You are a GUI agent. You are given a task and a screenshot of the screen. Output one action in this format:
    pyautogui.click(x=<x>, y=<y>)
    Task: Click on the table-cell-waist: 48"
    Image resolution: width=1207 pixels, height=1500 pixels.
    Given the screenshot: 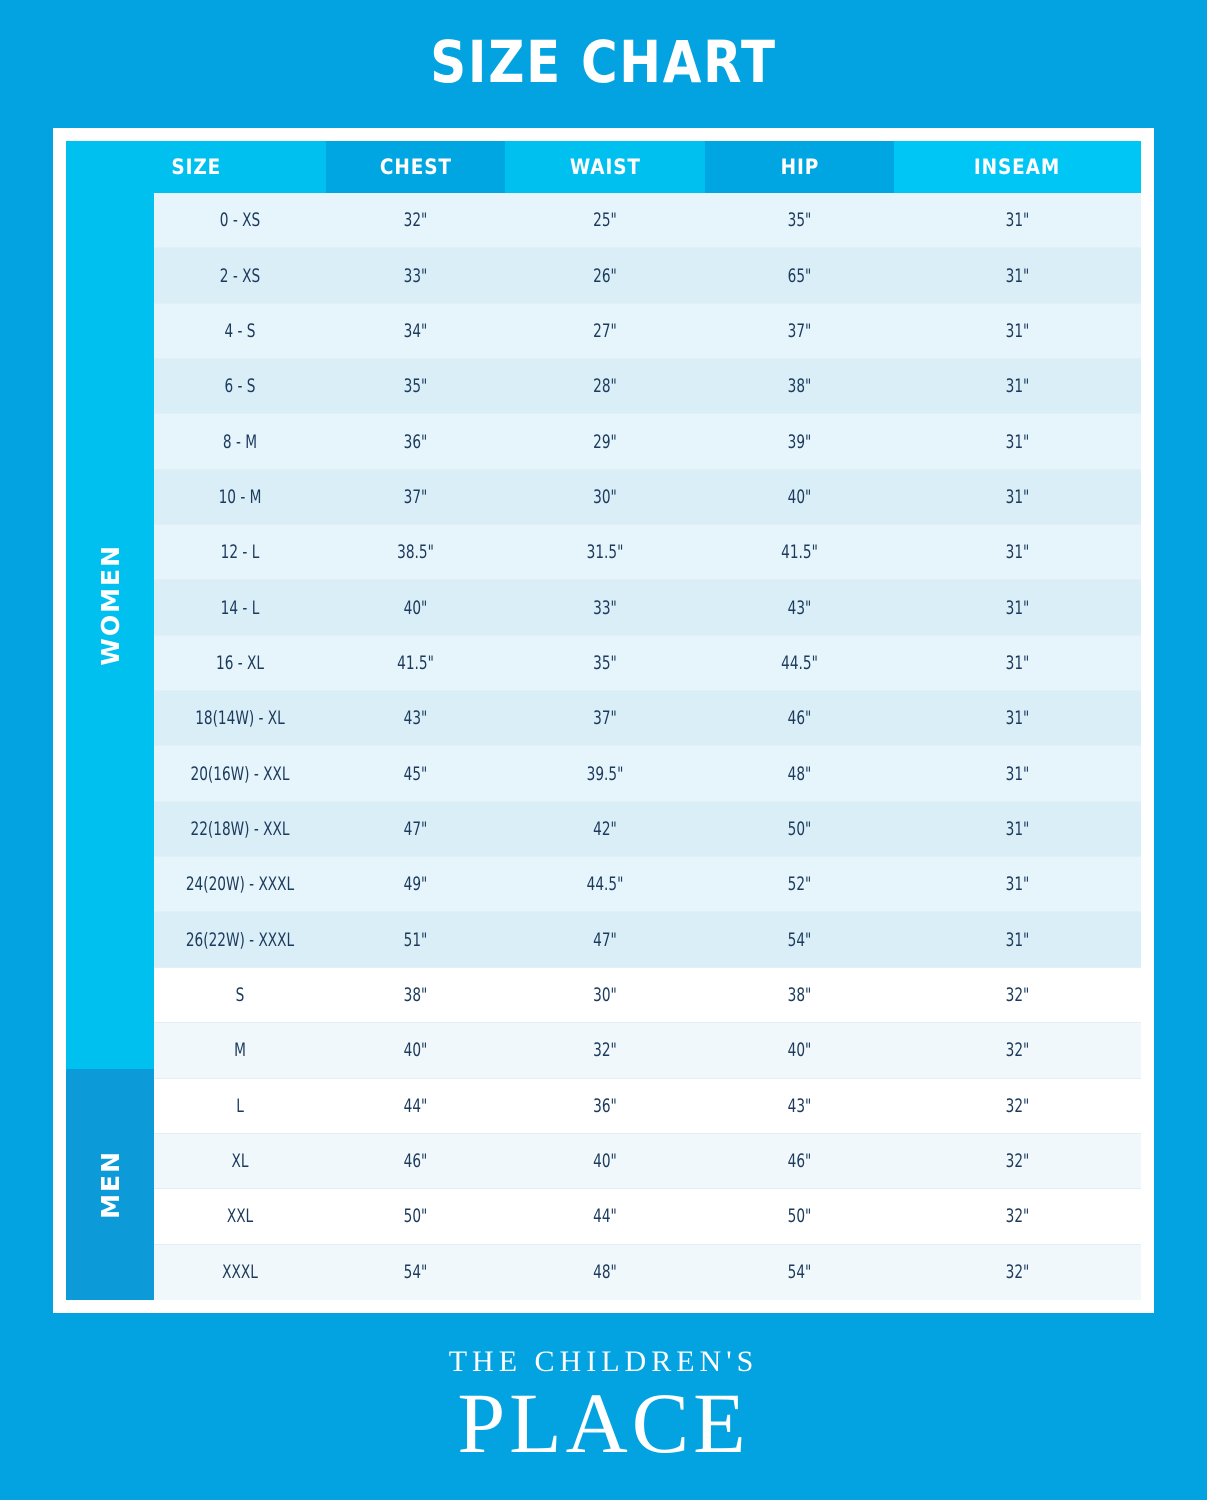 What is the action you would take?
    pyautogui.click(x=605, y=1272)
    